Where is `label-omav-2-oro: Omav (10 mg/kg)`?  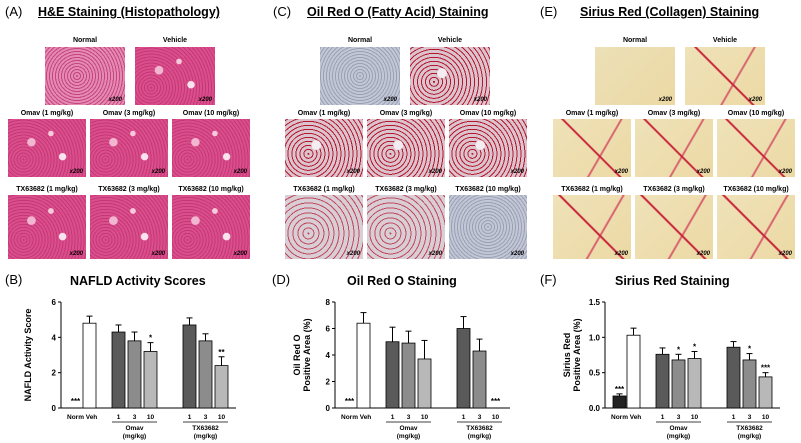
label-omav-2-oro: Omav (10 mg/kg) is located at coordinates (488, 113).